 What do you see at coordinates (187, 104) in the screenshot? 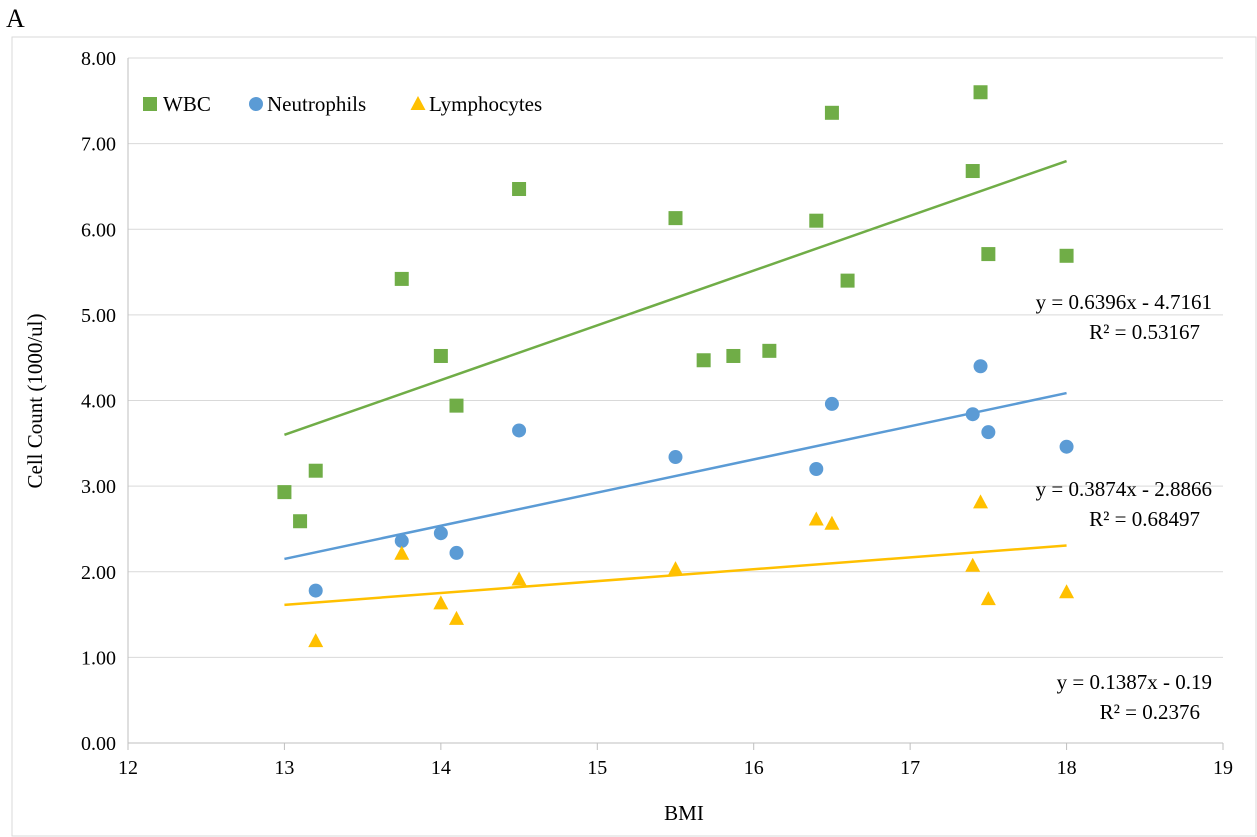
I see `legend-label-wbc: WBC` at bounding box center [187, 104].